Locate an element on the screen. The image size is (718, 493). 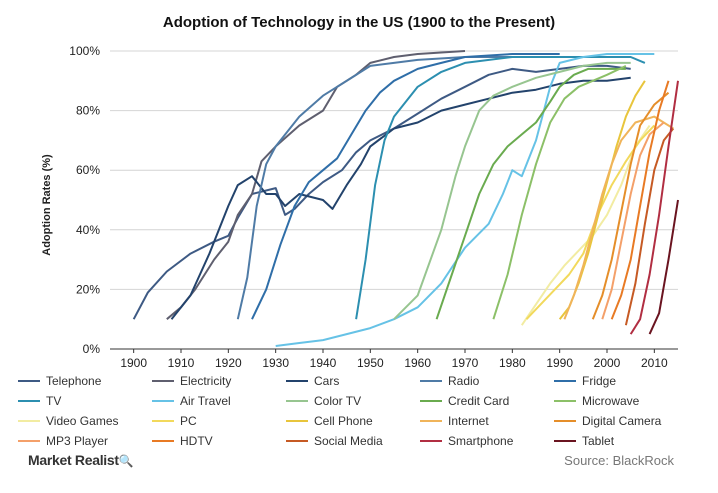
x-tick-label: 1920 is located at coordinates (228, 363).